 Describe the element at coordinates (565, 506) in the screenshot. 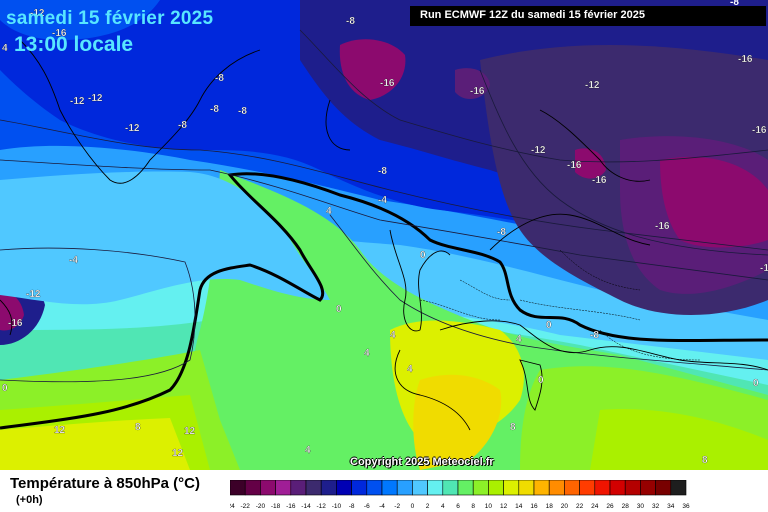

I see `scale-tick-label: 20` at that location.